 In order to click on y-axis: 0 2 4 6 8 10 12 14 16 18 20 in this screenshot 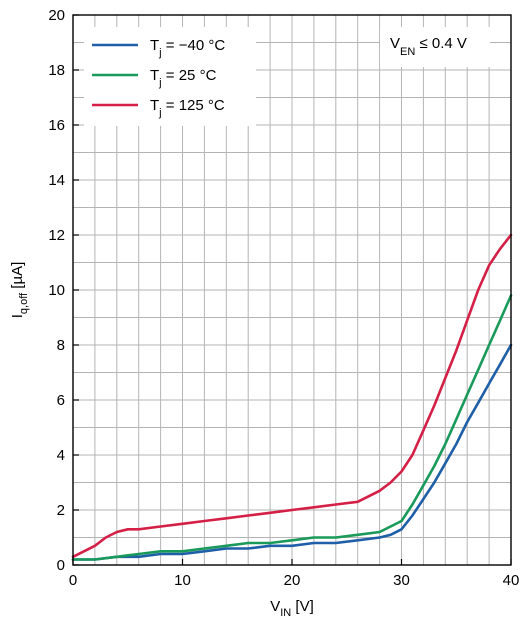, I will do `click(63, 290)`.